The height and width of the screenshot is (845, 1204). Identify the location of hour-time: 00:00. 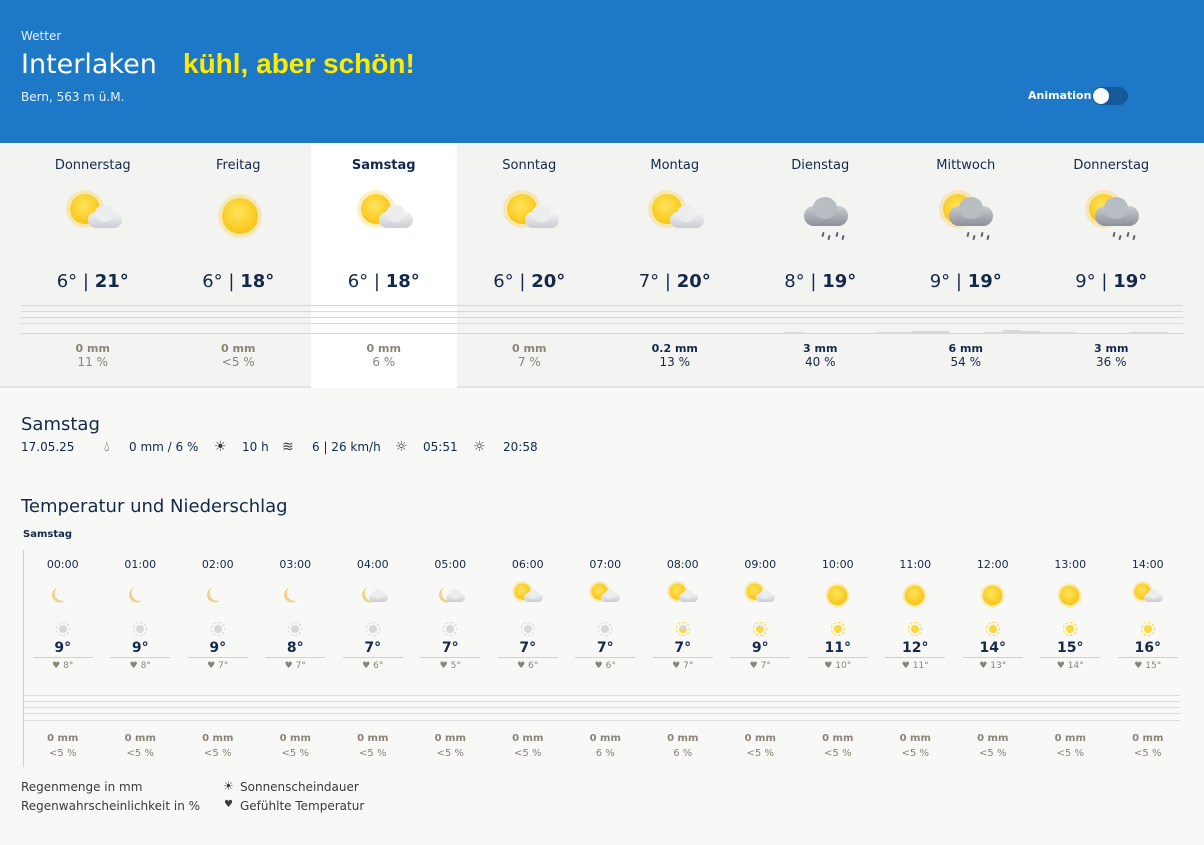
(62, 564).